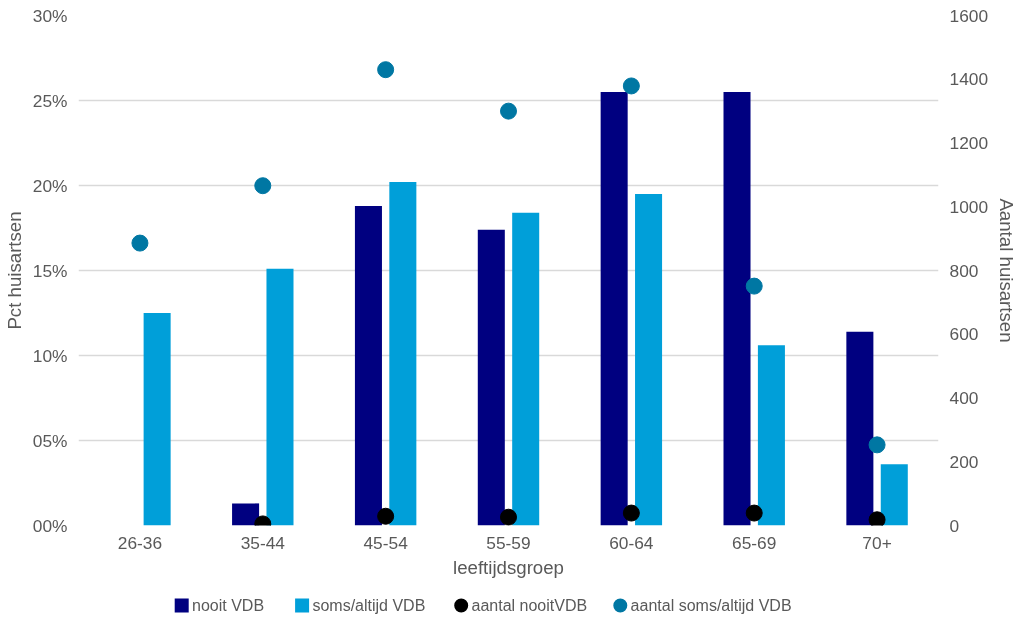  What do you see at coordinates (14, 270) in the screenshot?
I see `y-axis-title: Pct huisartsen` at bounding box center [14, 270].